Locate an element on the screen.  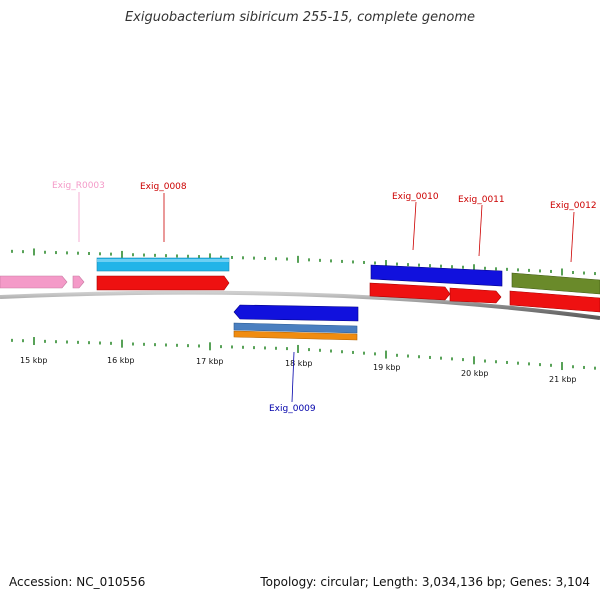
scale-label-19kbp: 19 kbp is located at coordinates (387, 367).